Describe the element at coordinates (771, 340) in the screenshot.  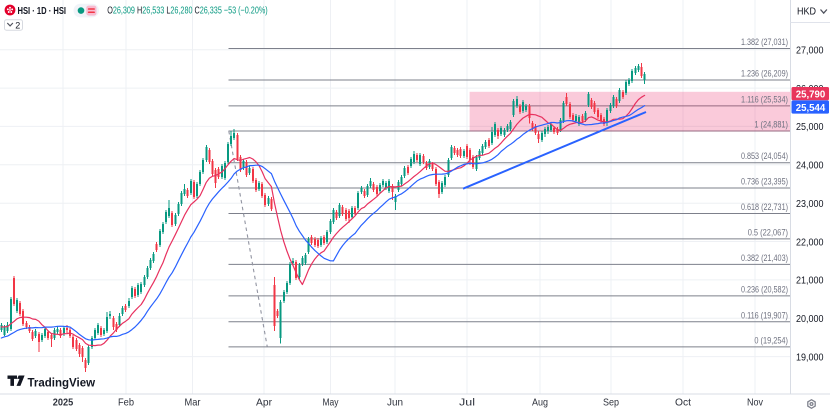
I see `svg-text: 0 (19,254)` at that location.